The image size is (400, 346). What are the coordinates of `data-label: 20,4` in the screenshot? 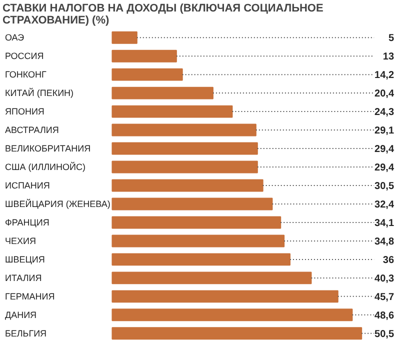 It's located at (384, 94).